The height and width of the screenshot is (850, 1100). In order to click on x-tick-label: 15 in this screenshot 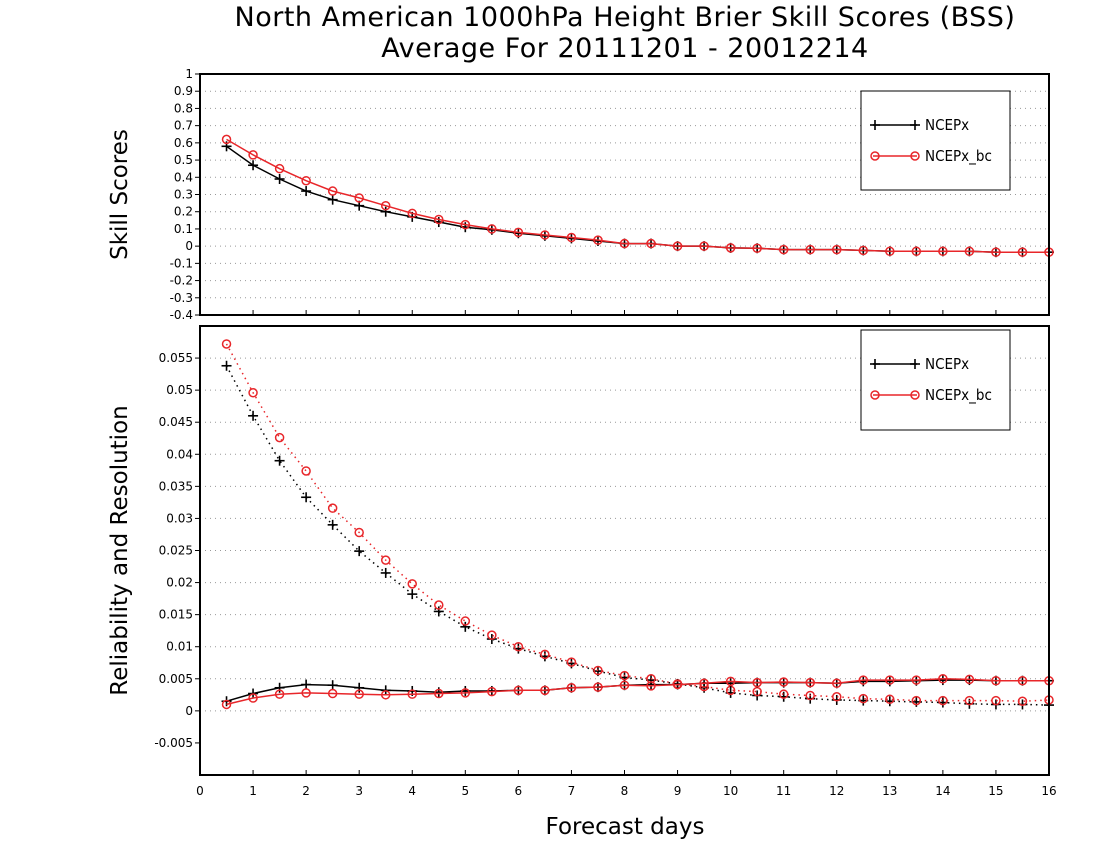, I will do `click(995, 791)`.